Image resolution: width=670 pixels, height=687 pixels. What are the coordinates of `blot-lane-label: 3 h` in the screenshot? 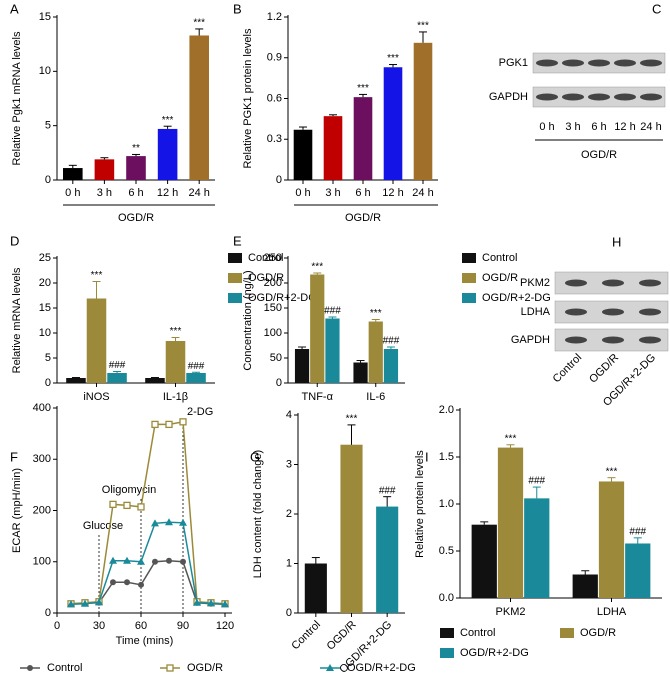 It's located at (572, 127).